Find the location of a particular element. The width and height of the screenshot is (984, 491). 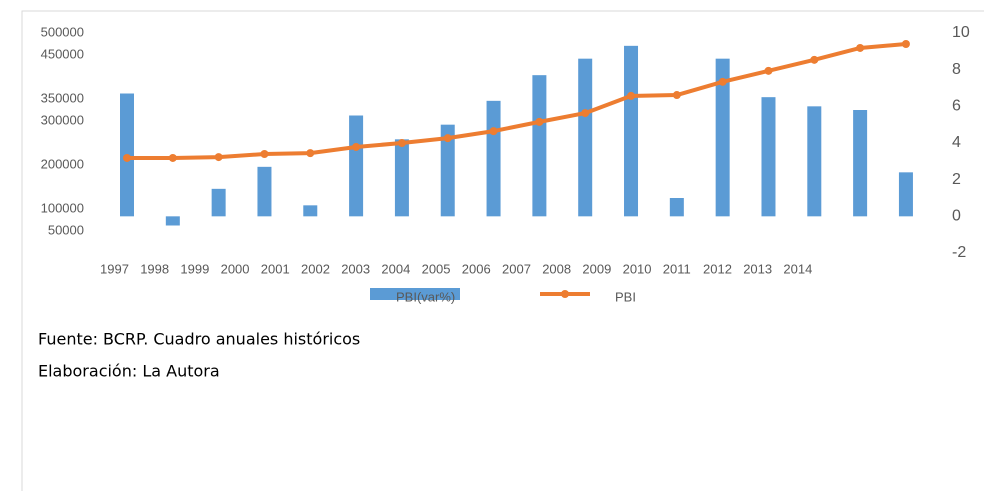

x-tick-label: 2013 is located at coordinates (757, 268).